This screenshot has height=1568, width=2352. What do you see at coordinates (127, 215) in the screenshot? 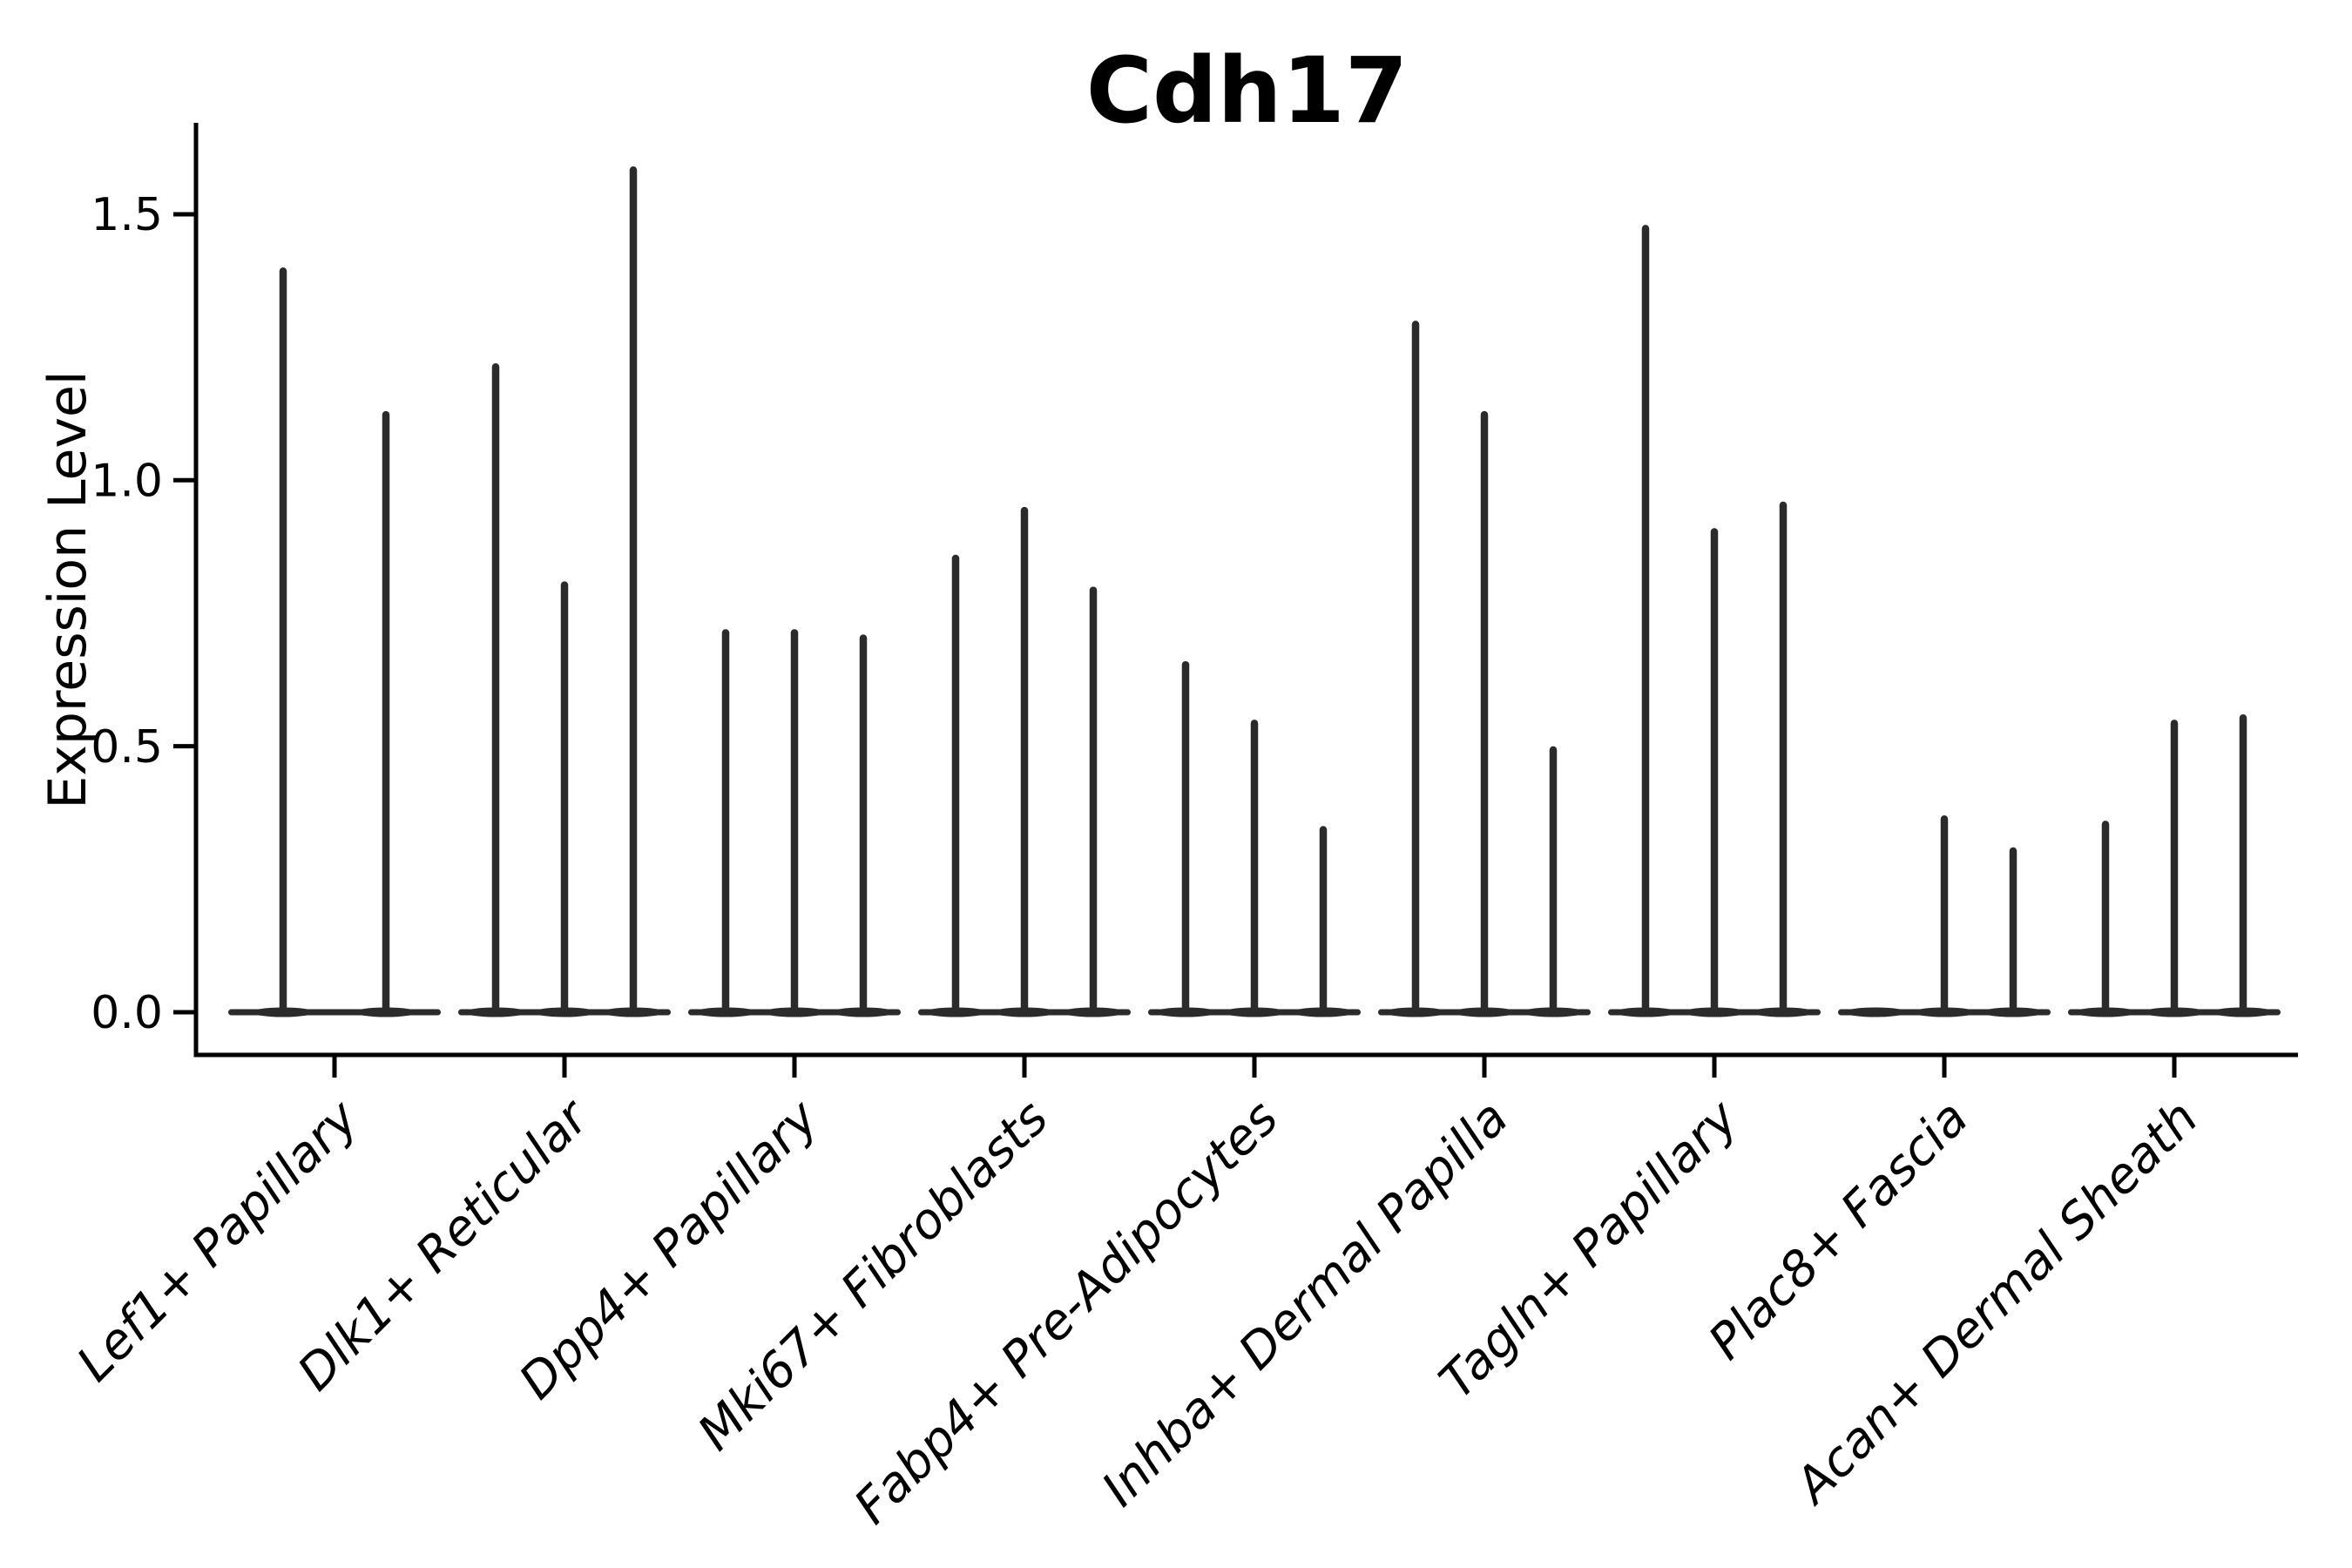
I see `y-tick-label: 1.5` at bounding box center [127, 215].